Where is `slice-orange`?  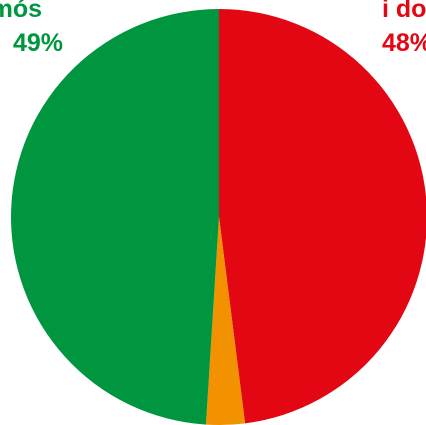 slice-orange is located at coordinates (225, 321).